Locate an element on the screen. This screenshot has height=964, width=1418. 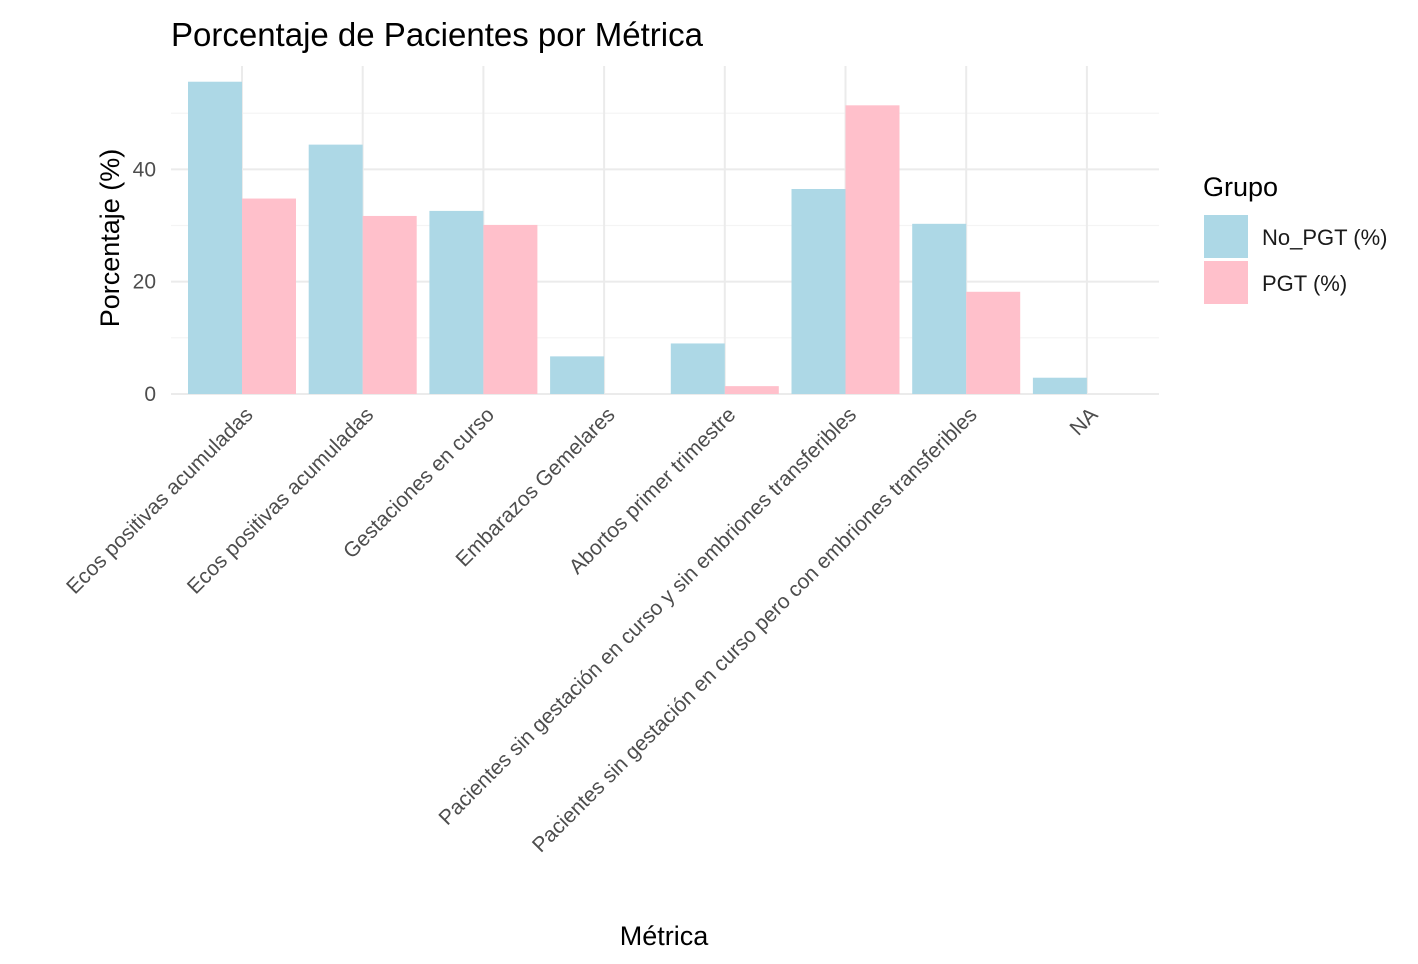
y-tick-label: 0 is located at coordinates (150, 394).